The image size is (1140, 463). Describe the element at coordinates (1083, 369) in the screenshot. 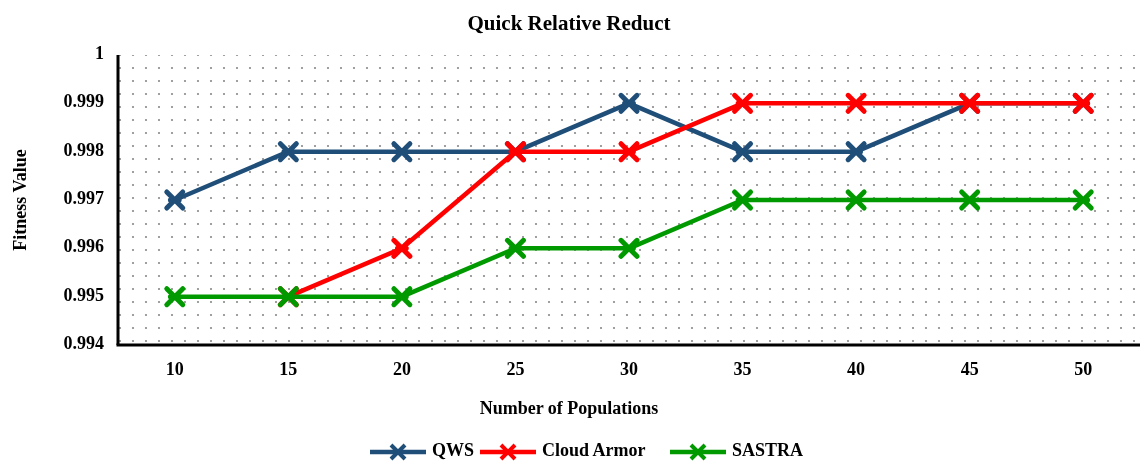

I see `x-tick-label: 50` at that location.